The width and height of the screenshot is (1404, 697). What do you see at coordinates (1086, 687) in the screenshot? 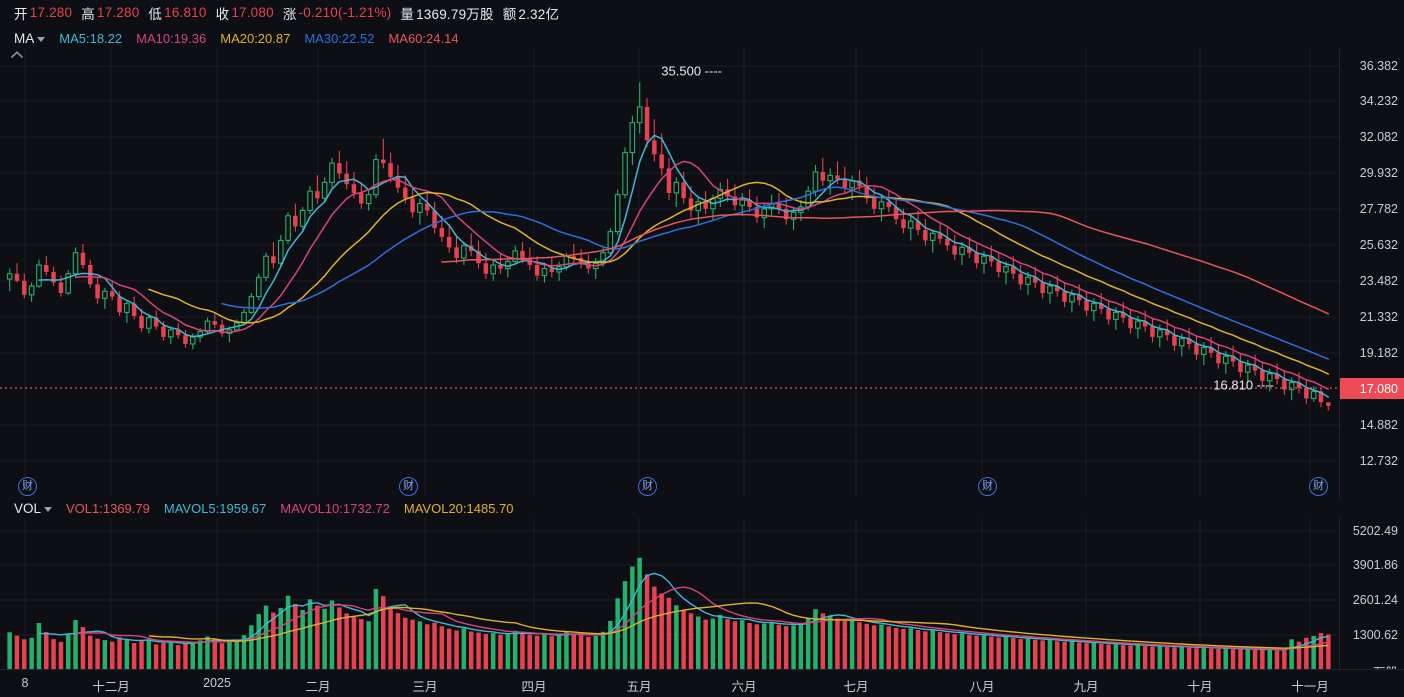
I see `time-axis-label-10: 九月` at bounding box center [1086, 687].